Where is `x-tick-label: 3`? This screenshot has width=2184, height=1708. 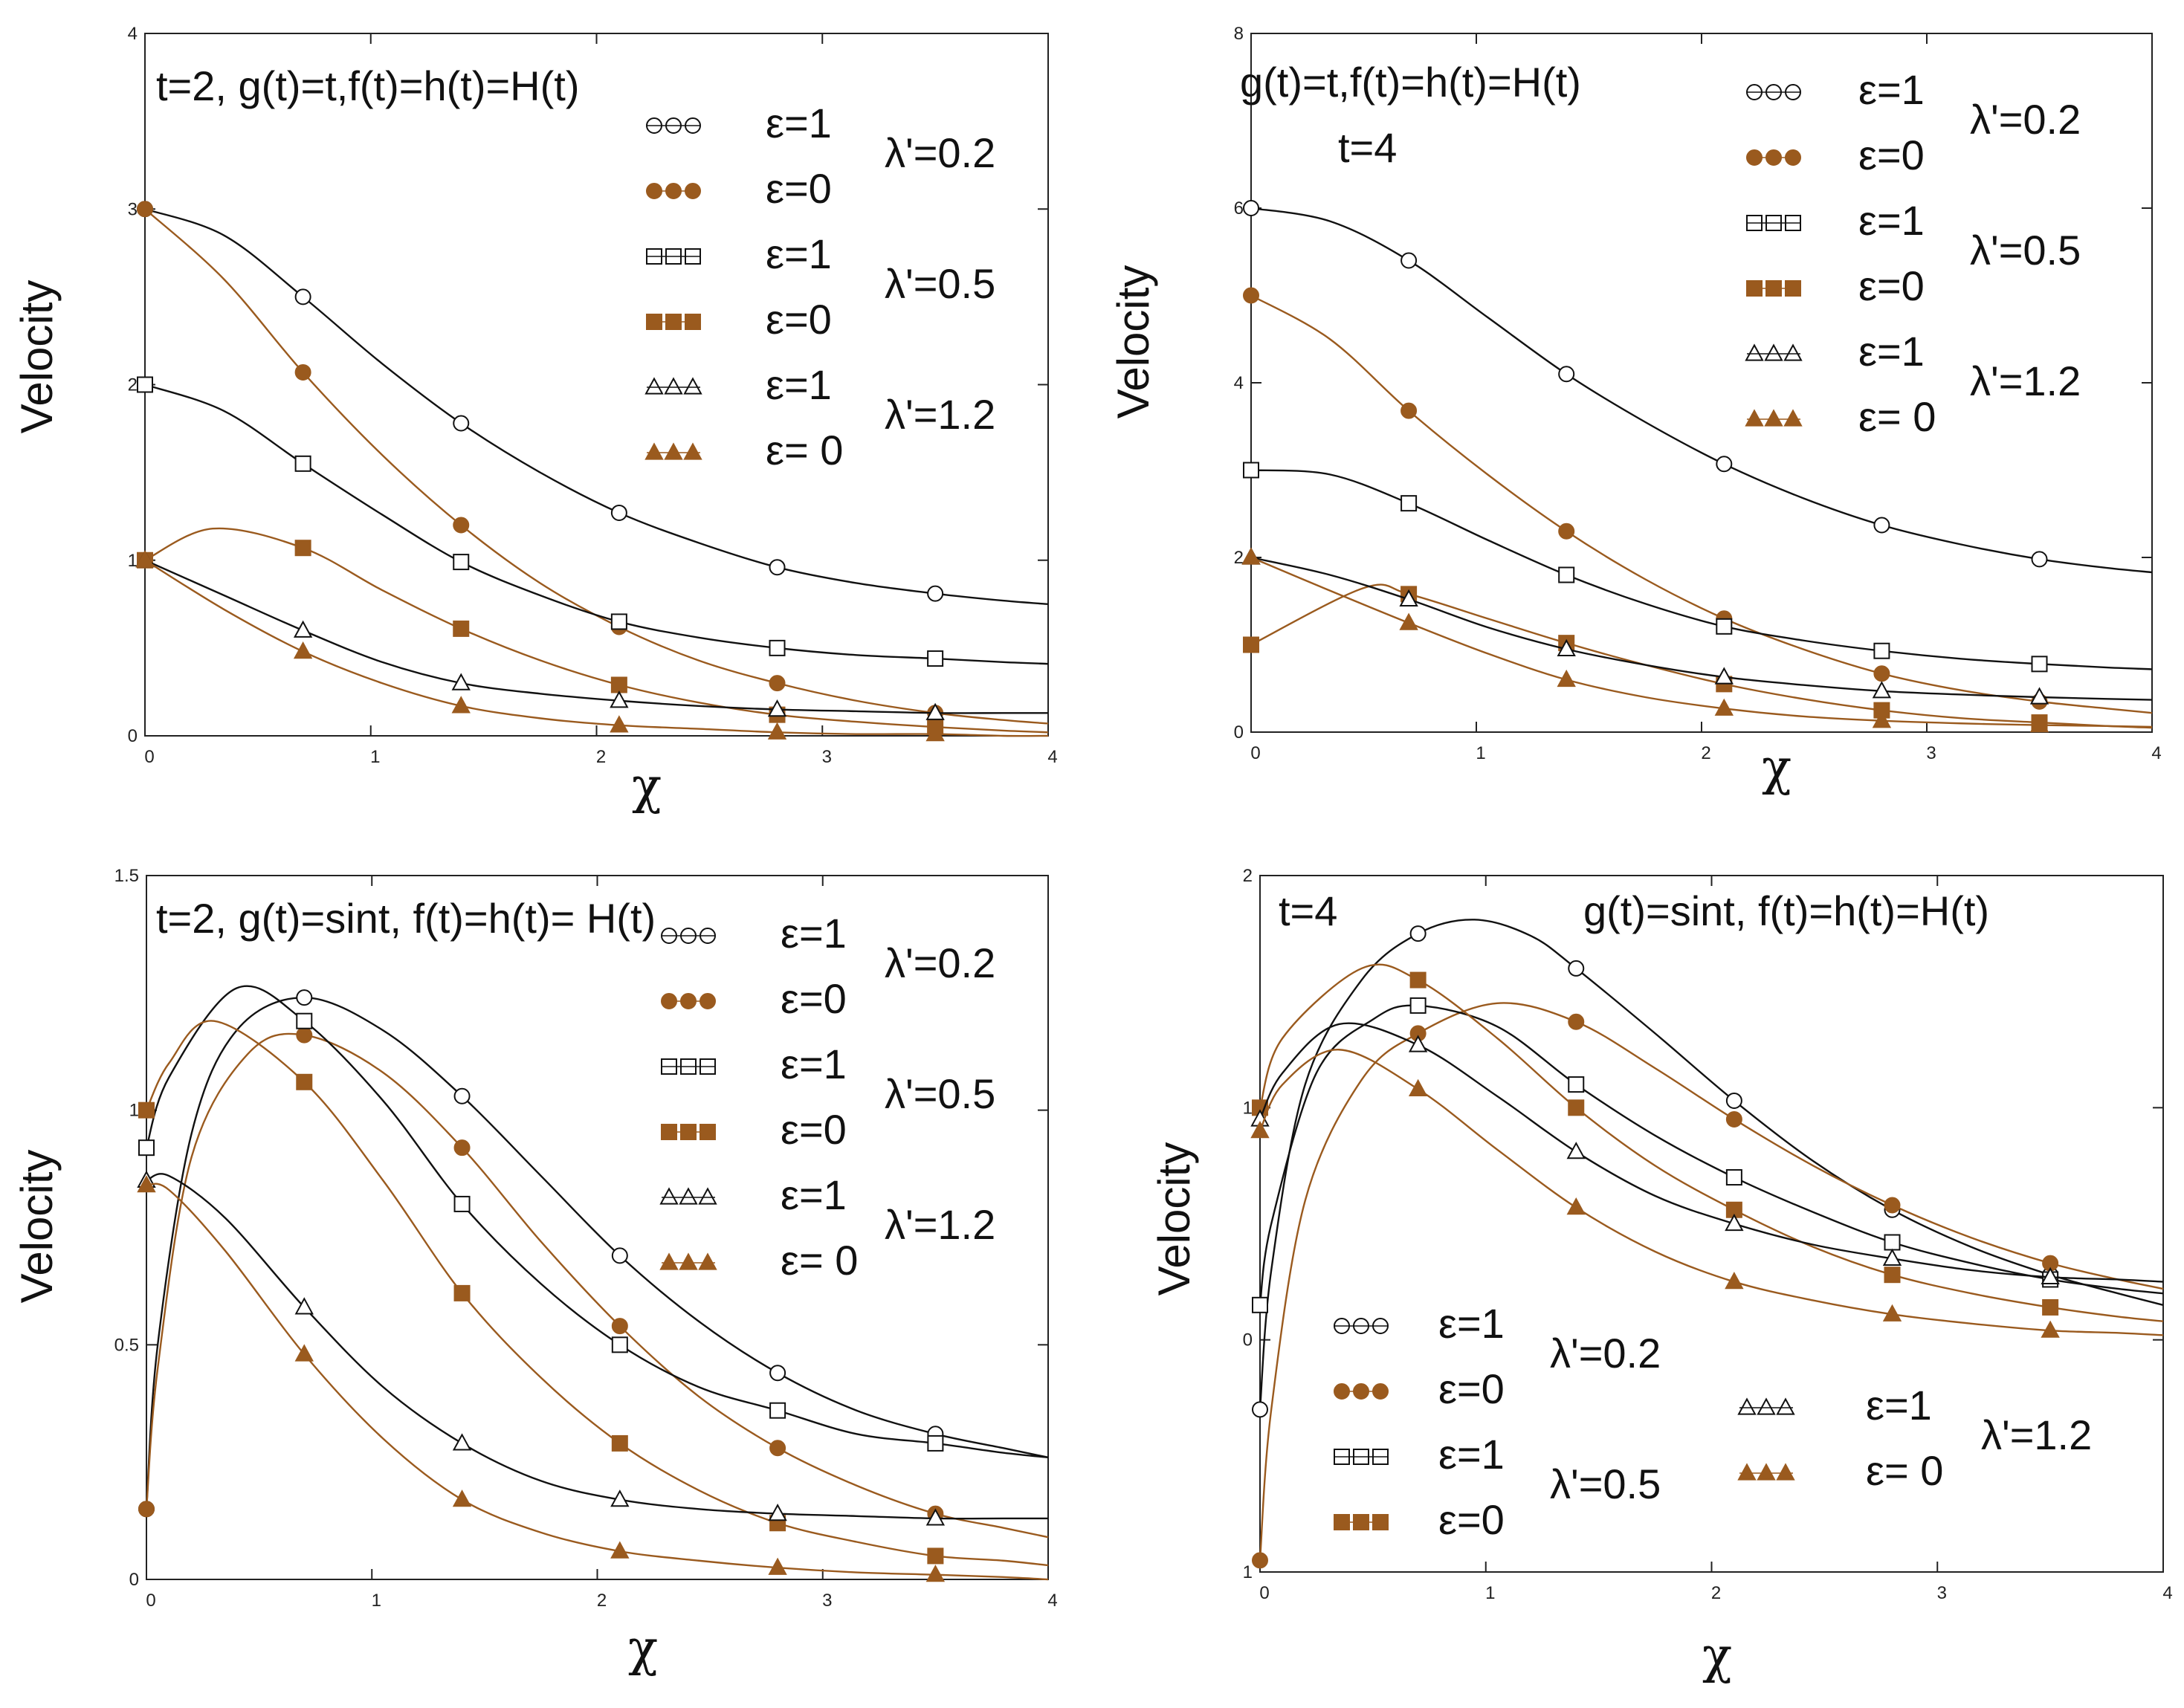
x-tick-label: 3 is located at coordinates (827, 1601).